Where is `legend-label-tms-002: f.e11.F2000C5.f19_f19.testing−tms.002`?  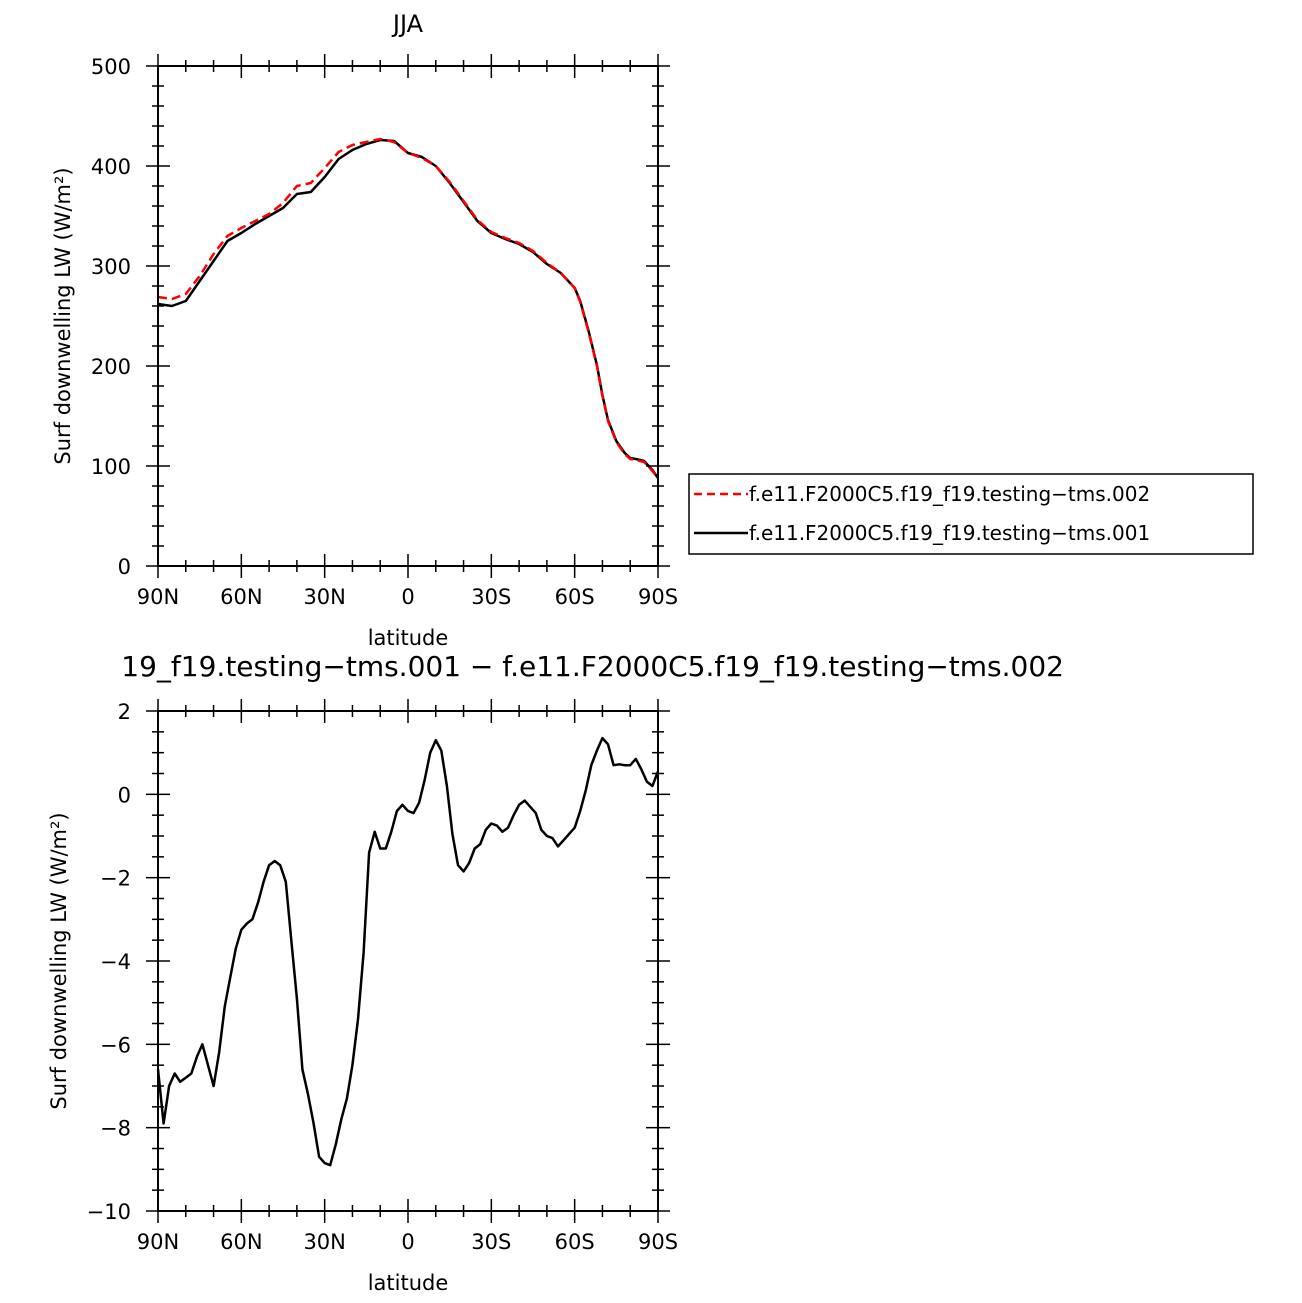 legend-label-tms-002: f.e11.F2000C5.f19_f19.testing−tms.002 is located at coordinates (949, 494).